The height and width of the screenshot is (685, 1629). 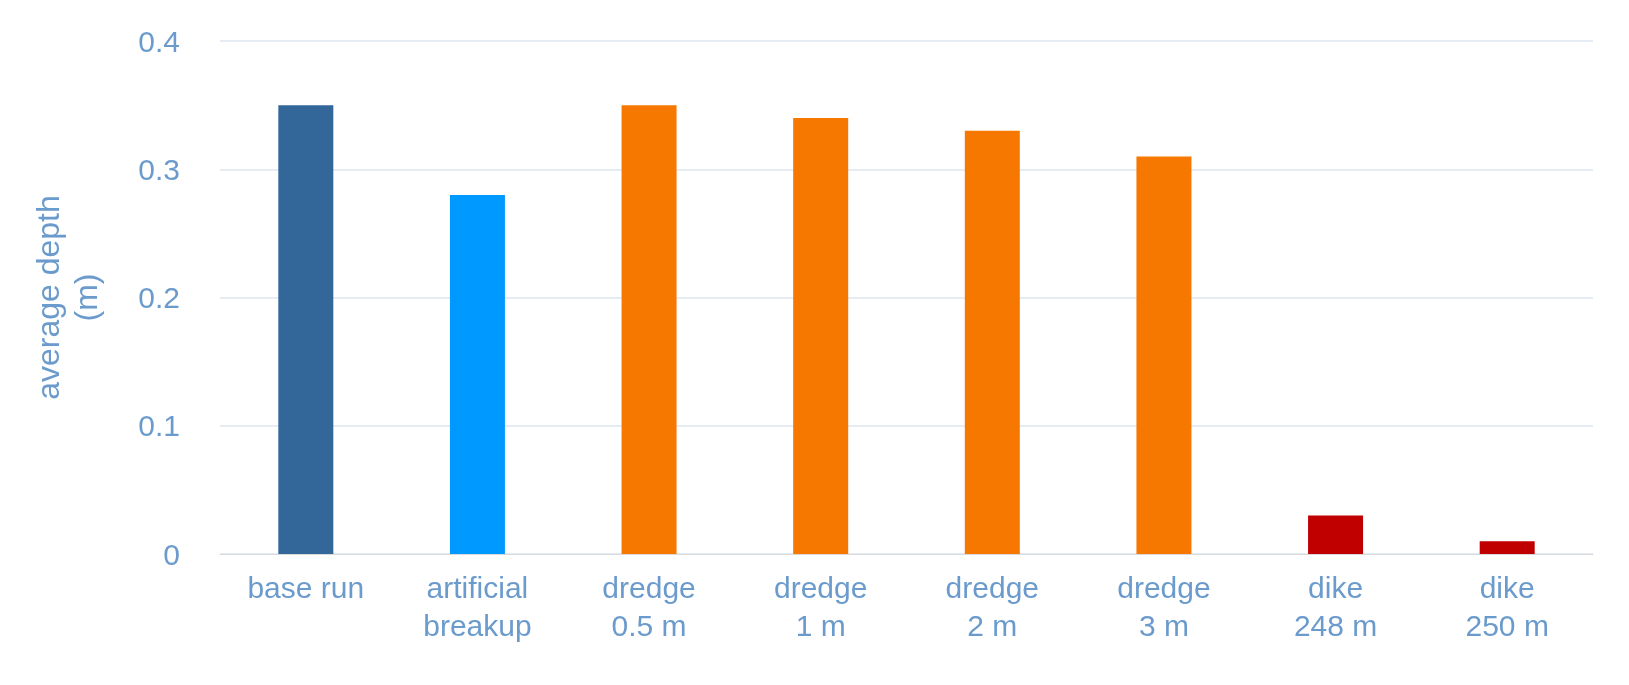 I want to click on x-tick-label: base run, so click(x=306, y=587).